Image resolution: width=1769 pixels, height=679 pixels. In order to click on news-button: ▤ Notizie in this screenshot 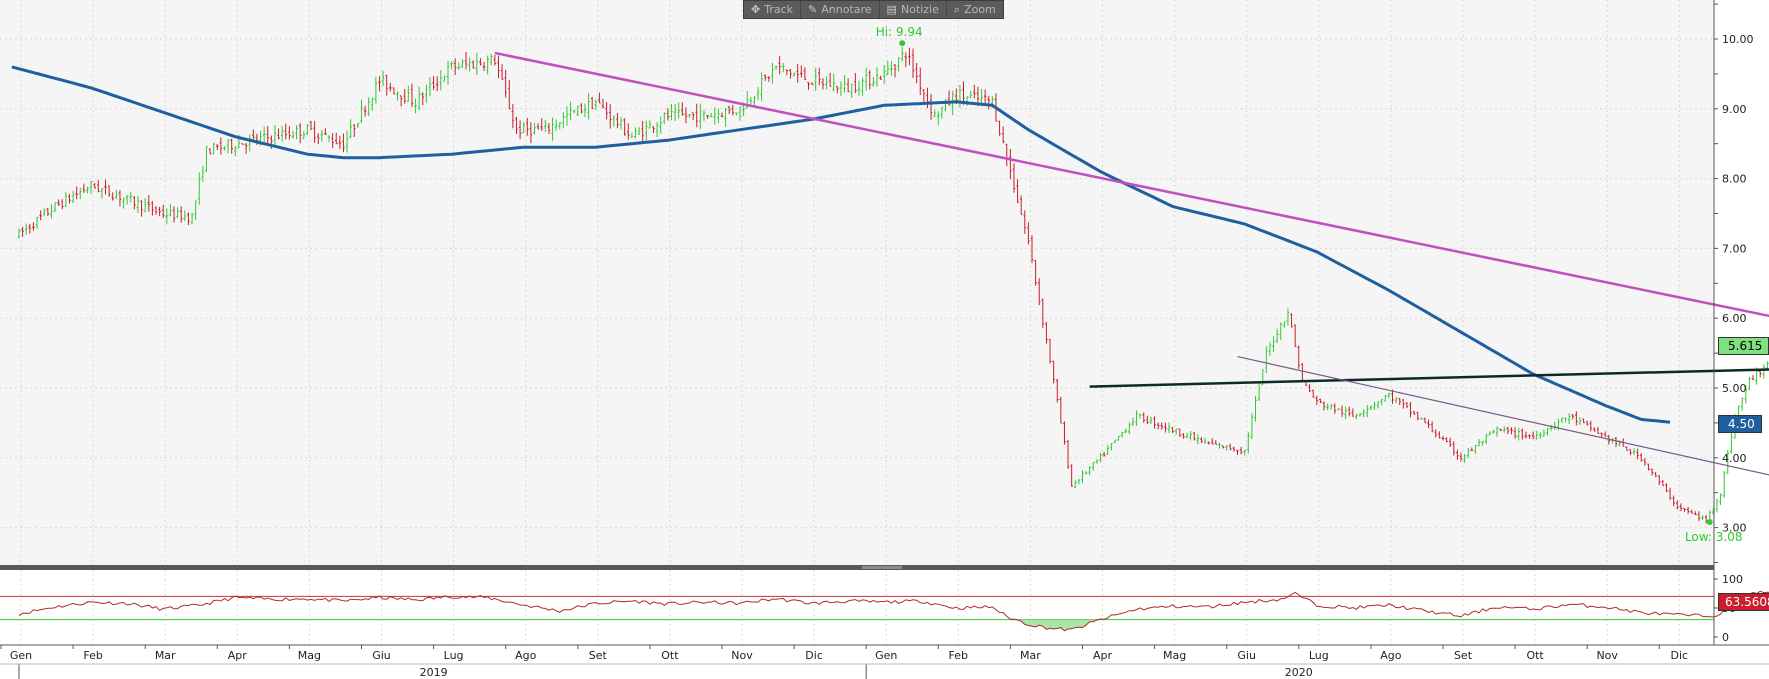, I will do `click(913, 9)`.